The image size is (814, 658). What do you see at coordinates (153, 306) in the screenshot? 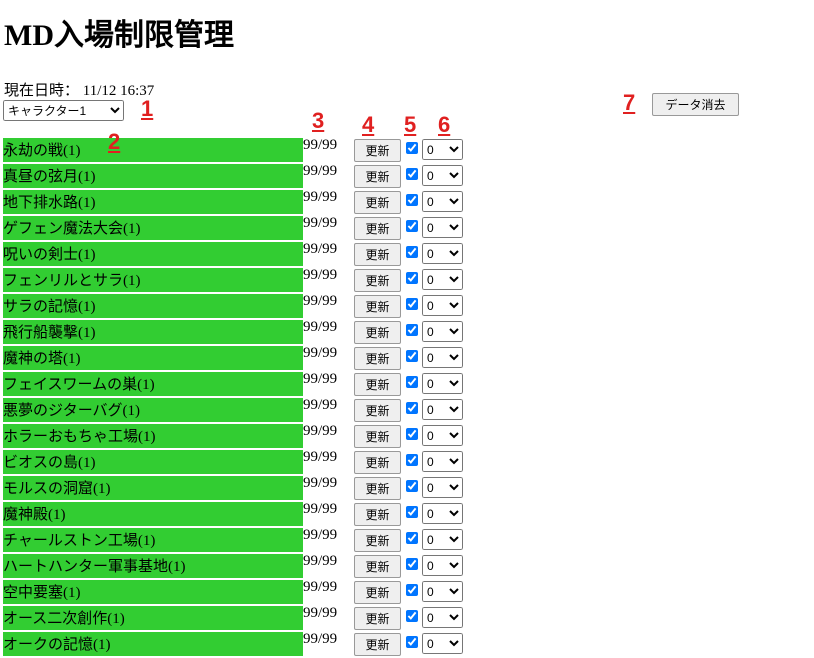
I see `dungeon-name: サラの記憶(1)` at bounding box center [153, 306].